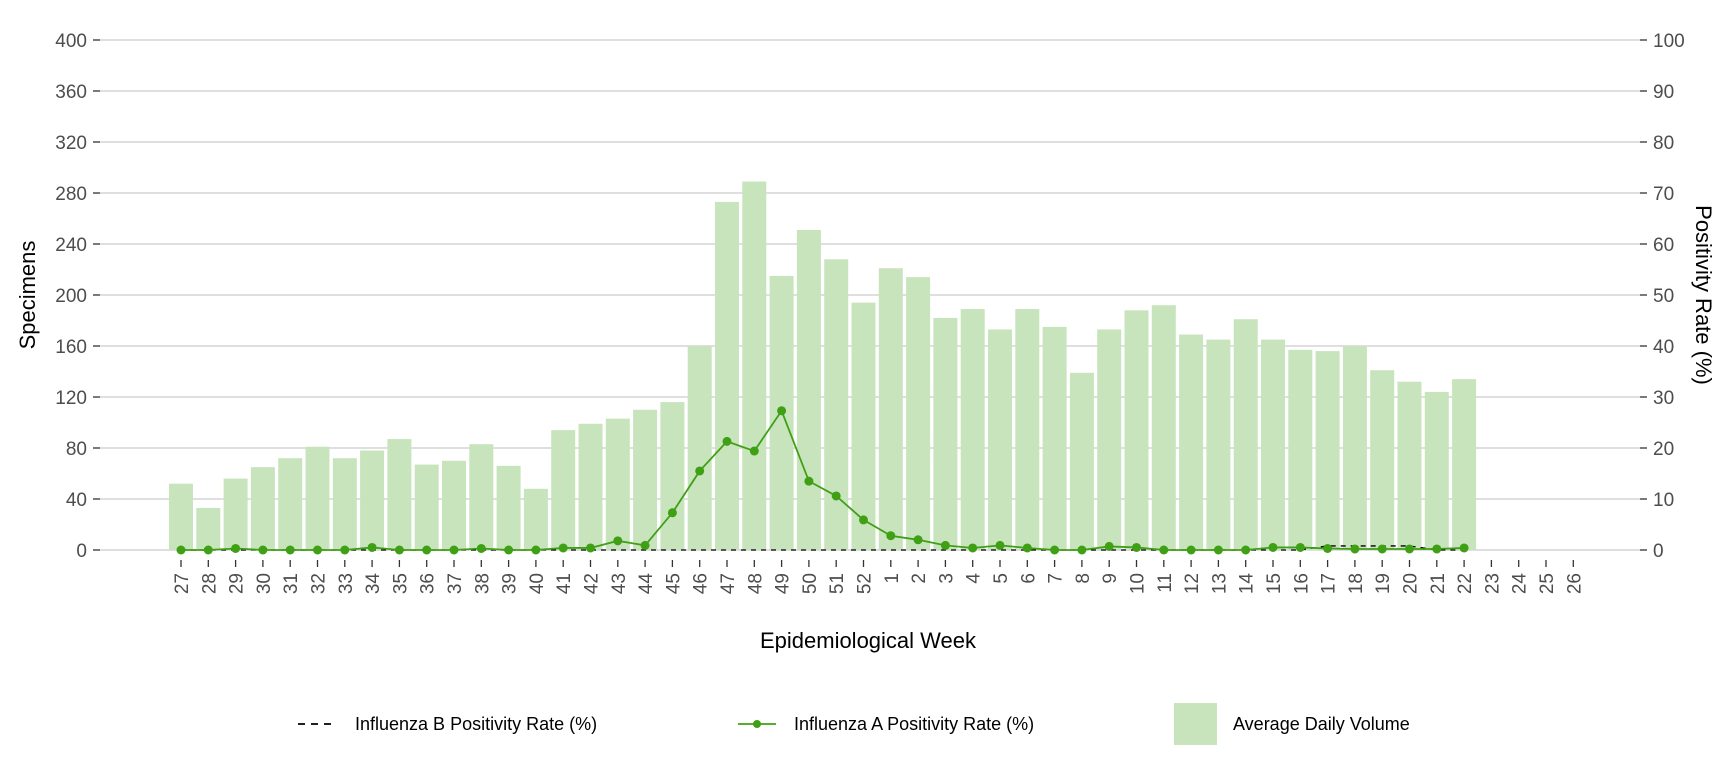 The image size is (1728, 773). I want to click on y-axis-title: Specimens, so click(27, 295).